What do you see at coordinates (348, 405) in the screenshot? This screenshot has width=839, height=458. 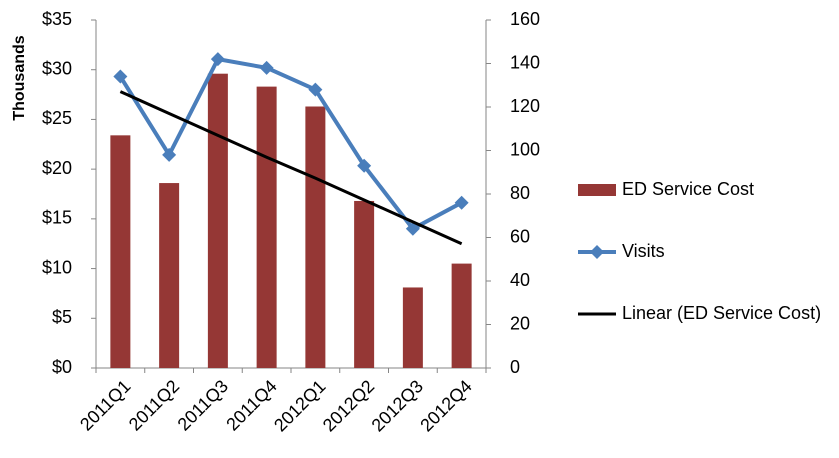 I see `x-tick-label: 2012Q2` at bounding box center [348, 405].